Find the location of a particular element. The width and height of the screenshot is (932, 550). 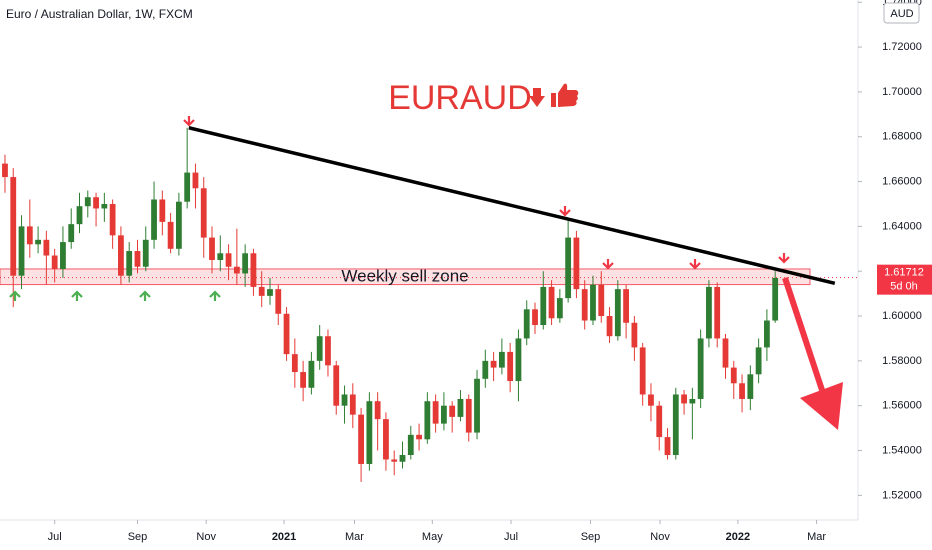

down-arrow-icon is located at coordinates (537, 97).